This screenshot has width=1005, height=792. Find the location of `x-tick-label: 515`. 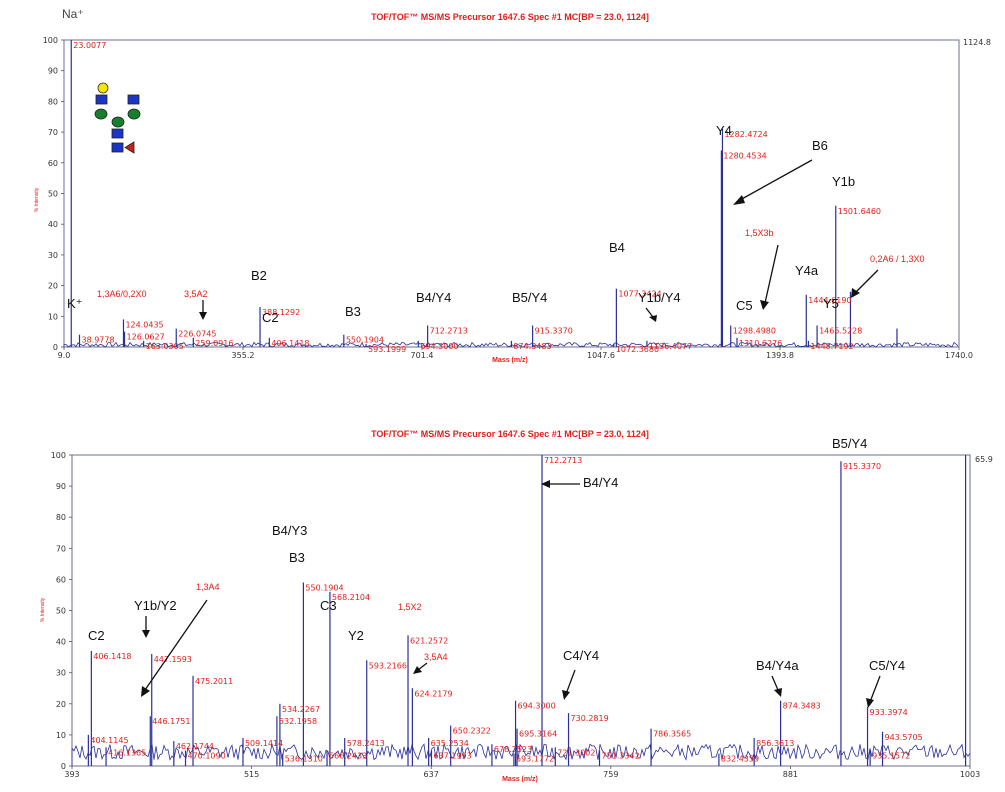

x-tick-label: 515 is located at coordinates (251, 774).